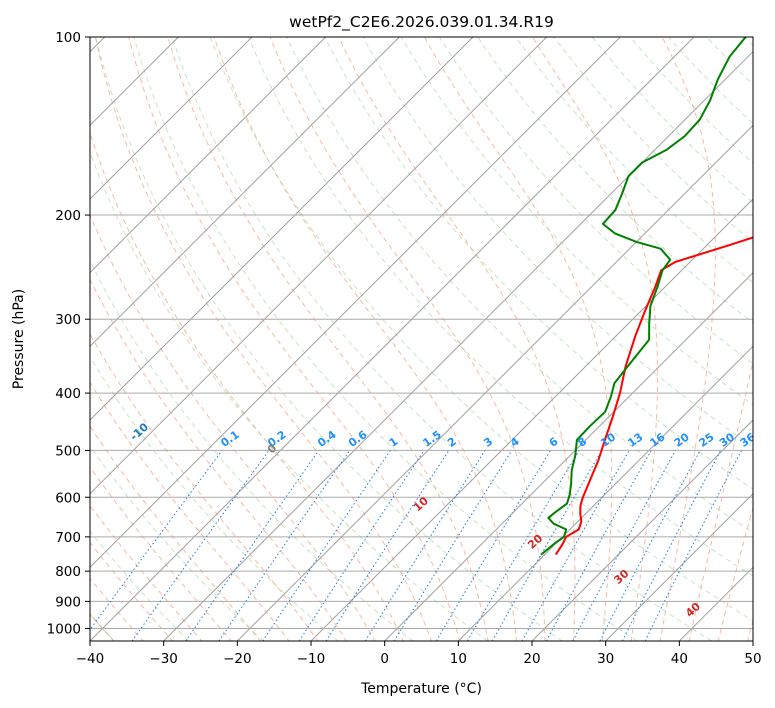 The width and height of the screenshot is (775, 708). I want to click on x-tick-label: −10, so click(311, 659).